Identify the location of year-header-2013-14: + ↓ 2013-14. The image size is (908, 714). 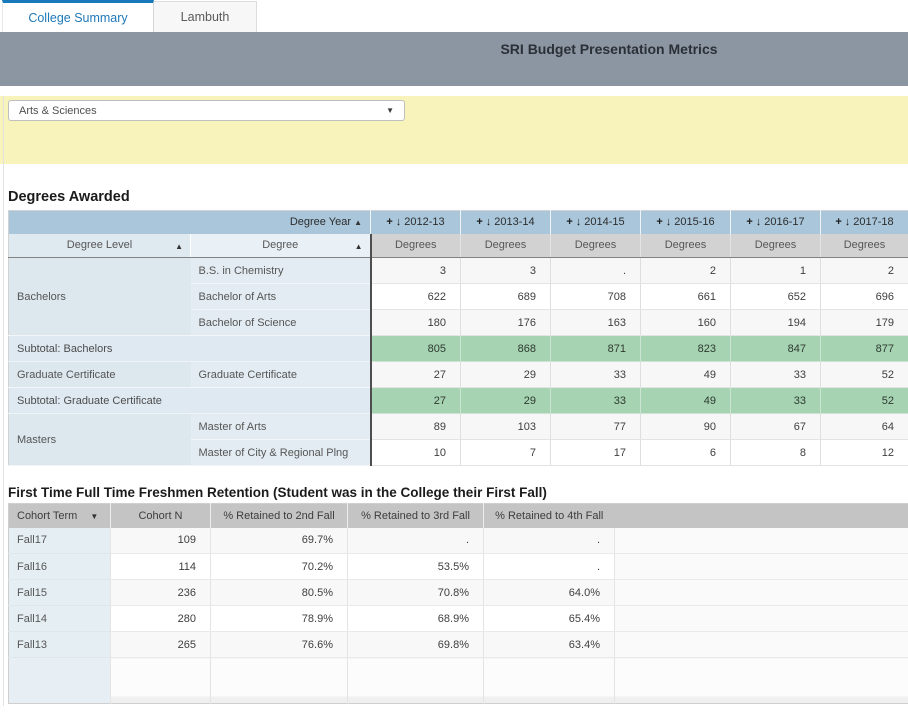
(505, 222).